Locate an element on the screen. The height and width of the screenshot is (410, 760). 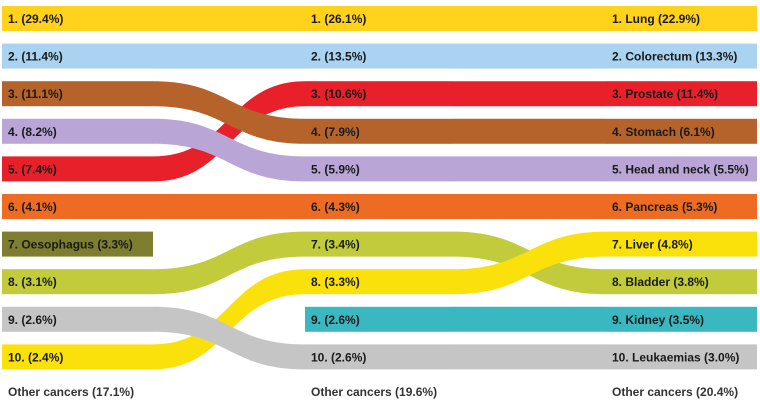
bar-head-and-neck-col3 is located at coordinates (681, 169).